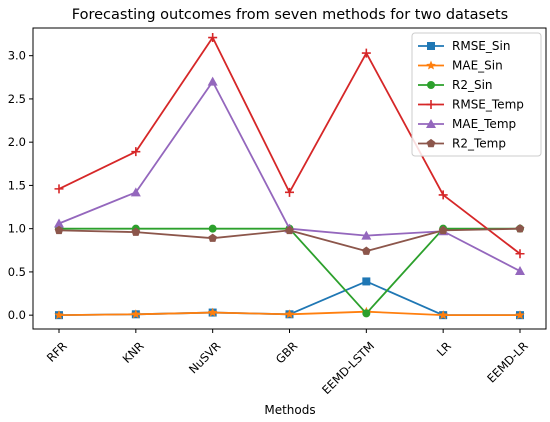  Describe the element at coordinates (479, 144) in the screenshot. I see `legend-label: R2_Temp` at that location.